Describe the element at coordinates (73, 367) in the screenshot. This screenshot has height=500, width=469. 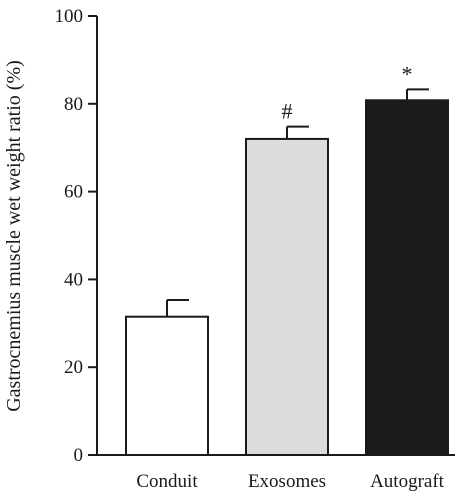
I see `y-tick-label: 20` at that location.